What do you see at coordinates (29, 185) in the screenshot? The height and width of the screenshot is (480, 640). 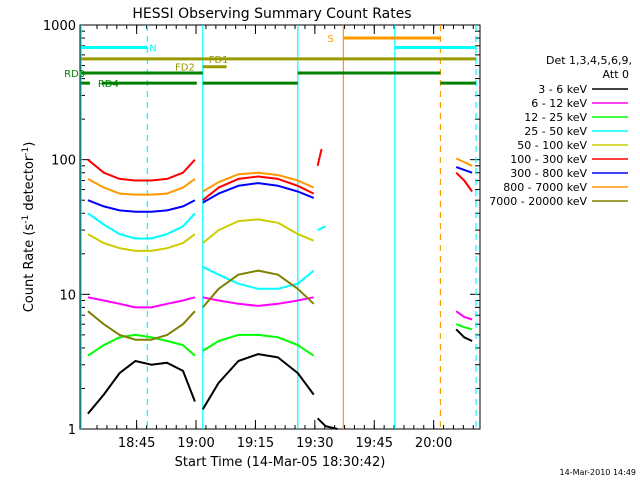 I see `y-axis-label-mid: detector` at bounding box center [29, 185].